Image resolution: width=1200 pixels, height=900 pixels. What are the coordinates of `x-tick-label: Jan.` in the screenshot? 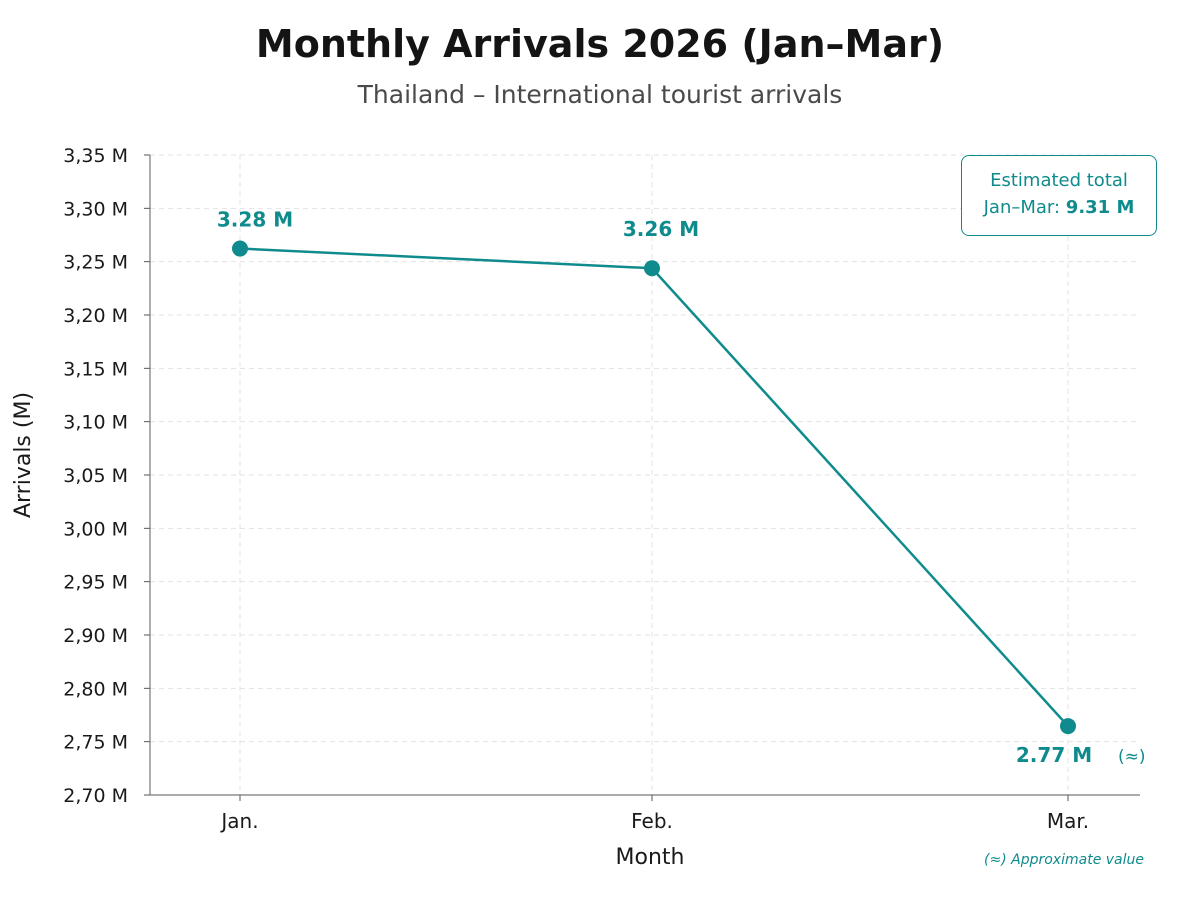 It's located at (238, 821).